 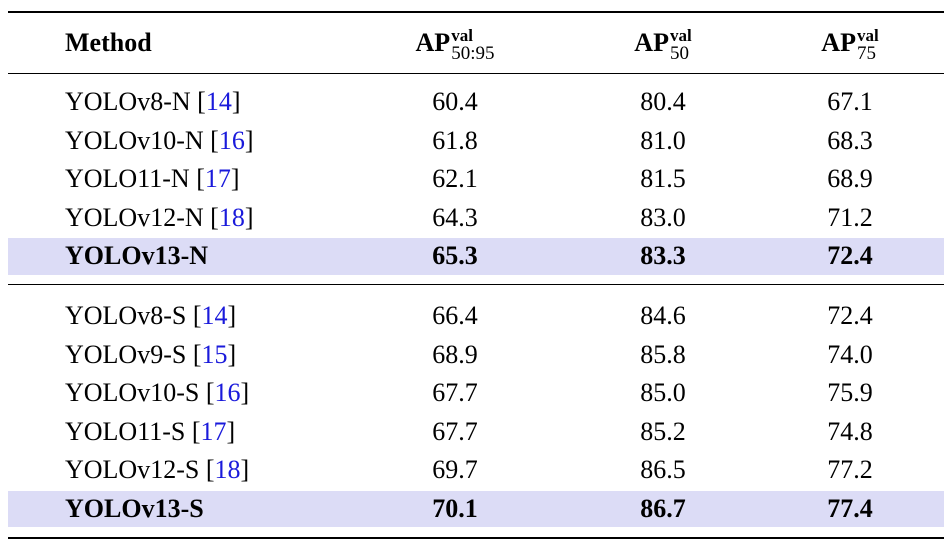 I want to click on method-name: YOLOv8-S, so click(x=126, y=315).